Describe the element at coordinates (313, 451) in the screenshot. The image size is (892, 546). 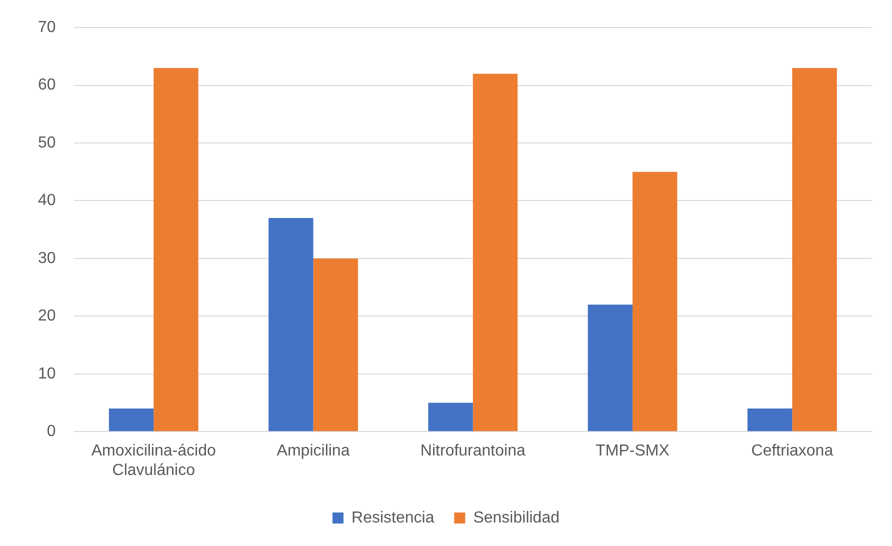
I see `x-tick-label: Ampicilina` at that location.